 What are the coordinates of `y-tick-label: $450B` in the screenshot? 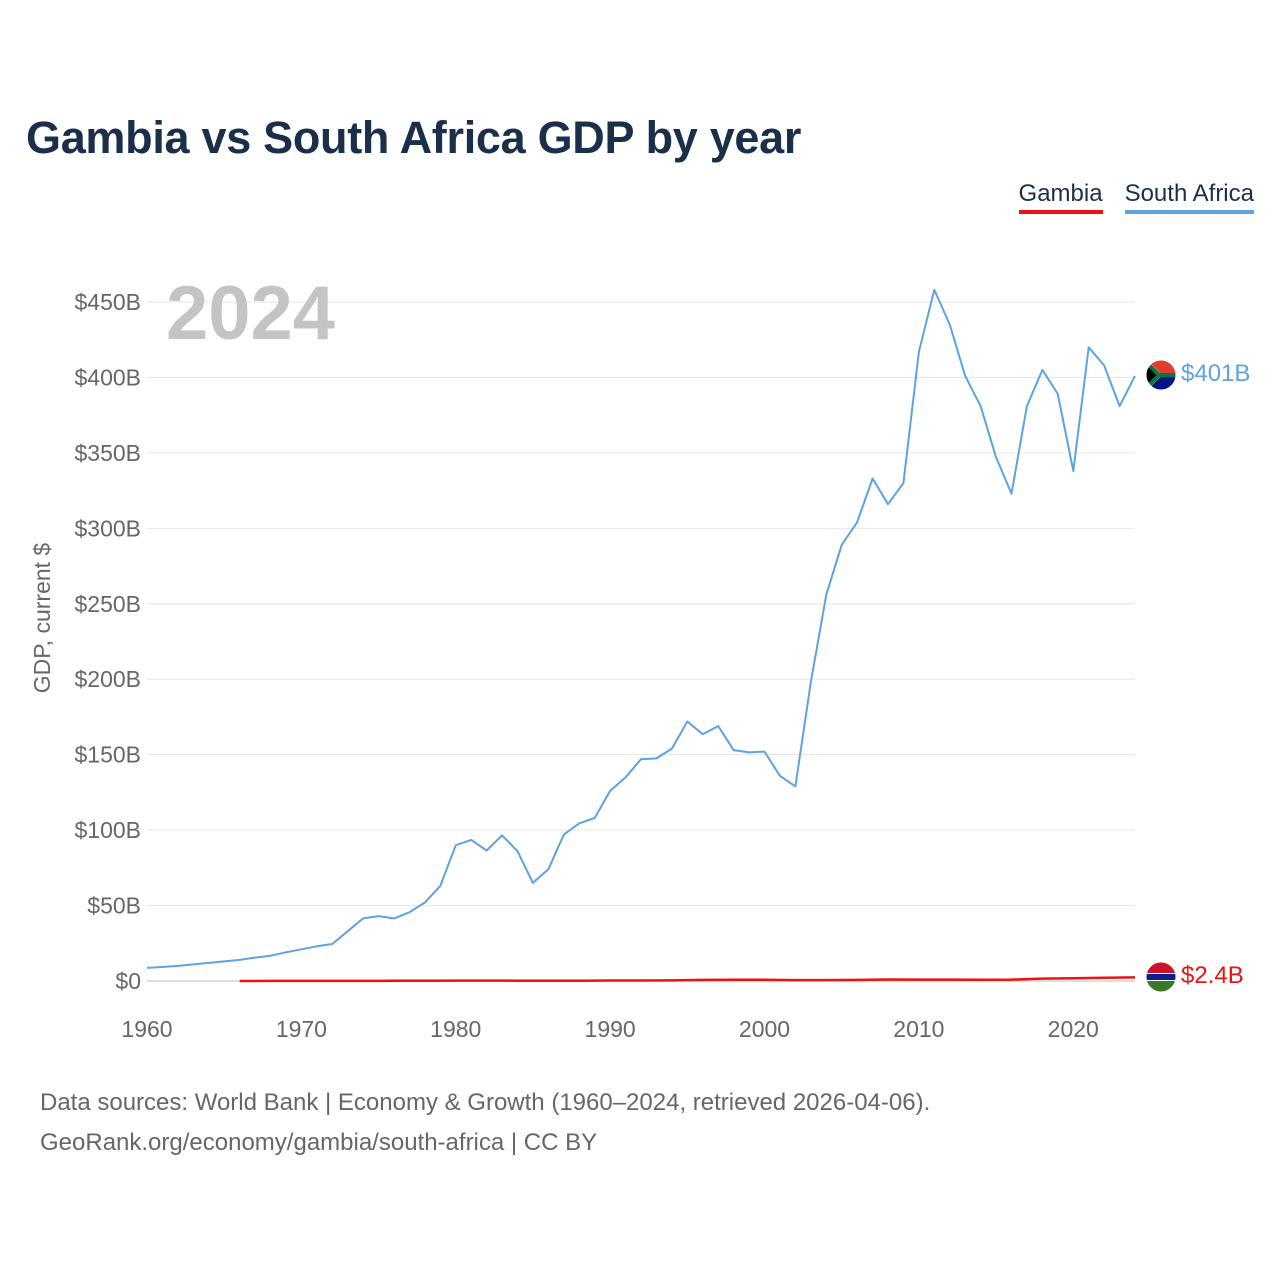 It's located at (107, 302).